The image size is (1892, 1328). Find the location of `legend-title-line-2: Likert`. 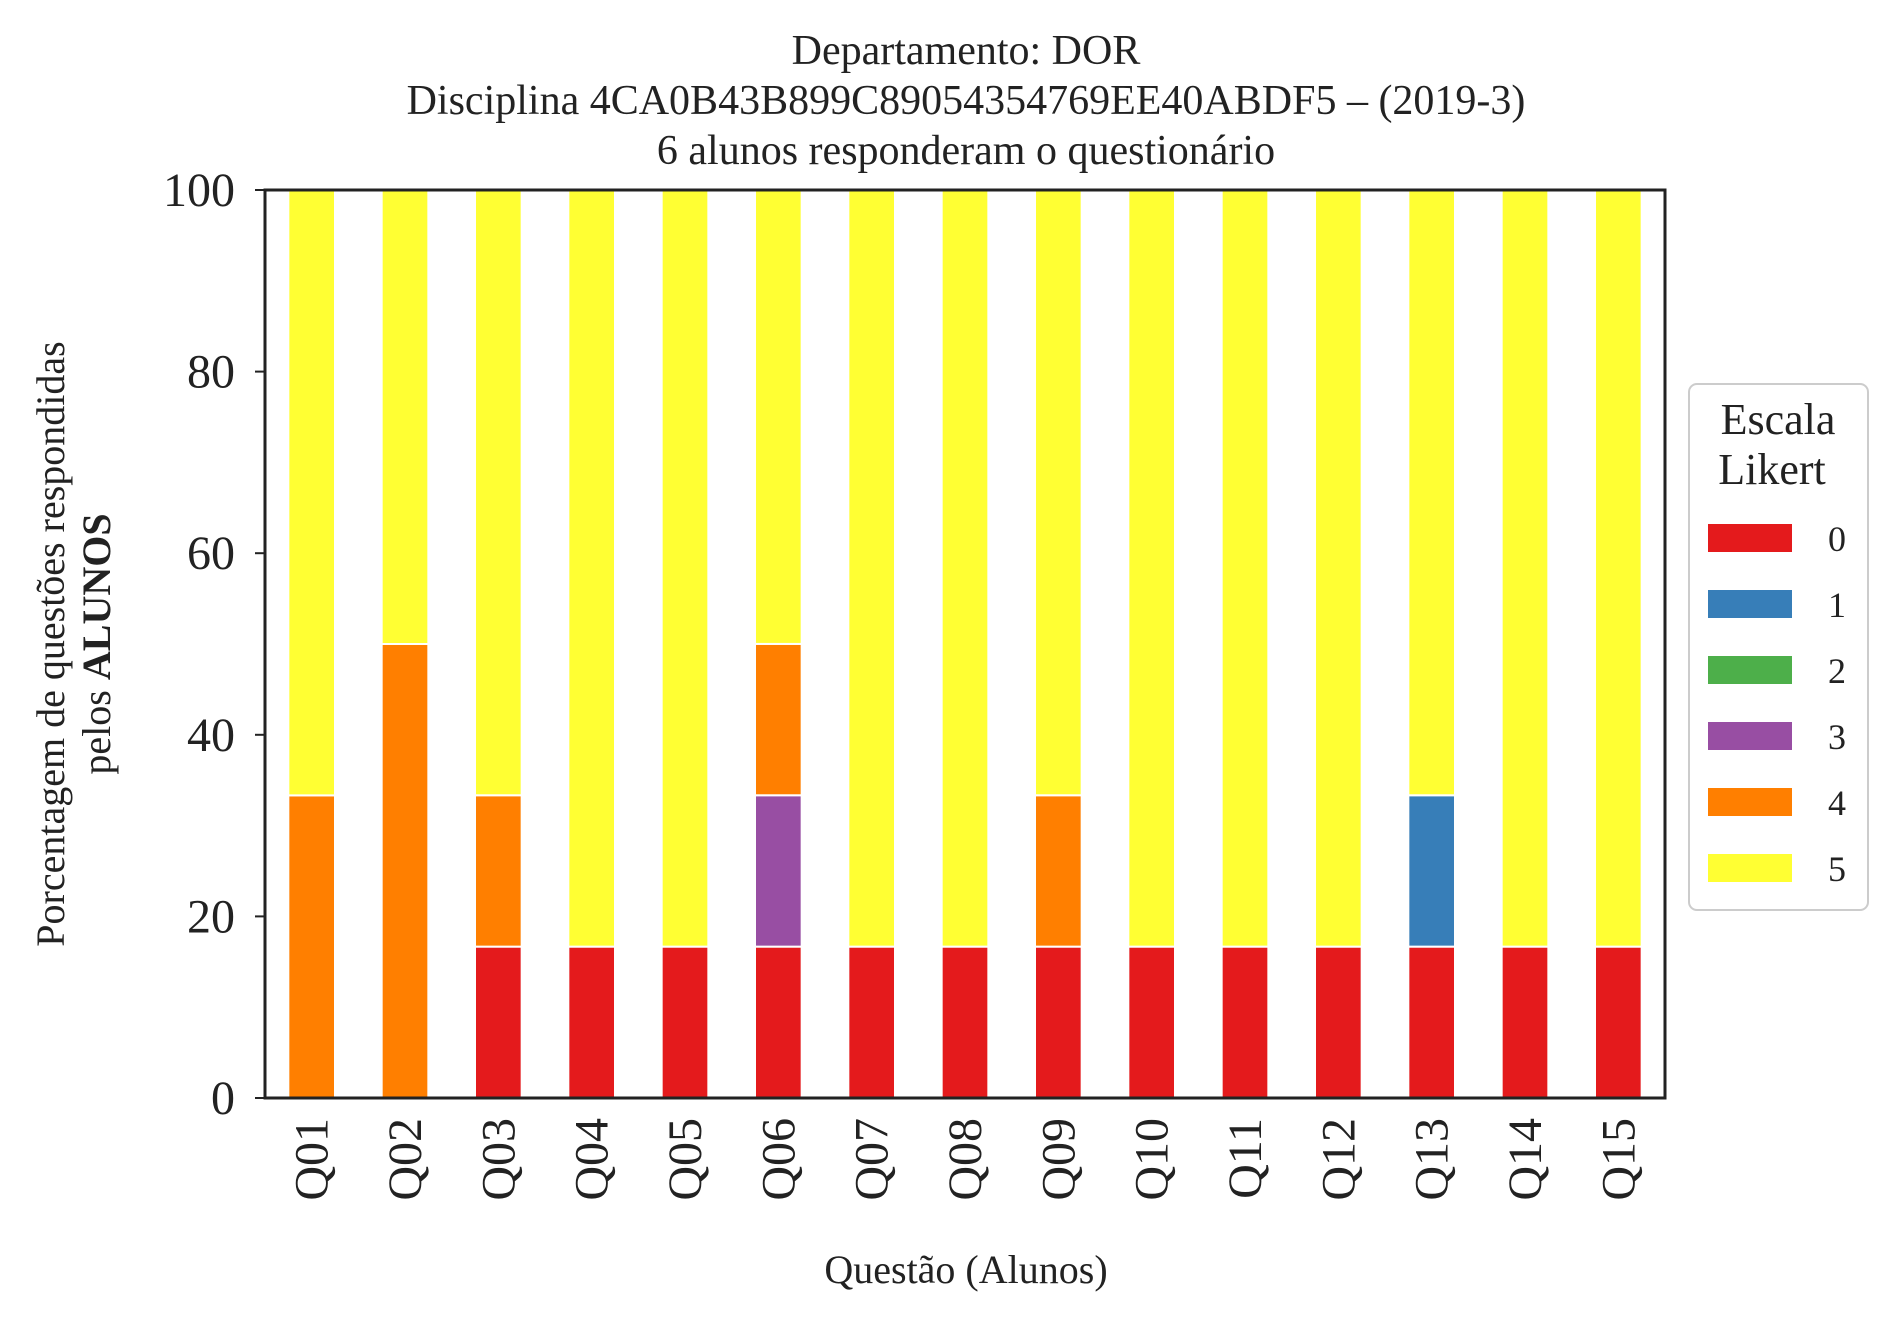

legend-title-line-2: Likert is located at coordinates (1772, 469).